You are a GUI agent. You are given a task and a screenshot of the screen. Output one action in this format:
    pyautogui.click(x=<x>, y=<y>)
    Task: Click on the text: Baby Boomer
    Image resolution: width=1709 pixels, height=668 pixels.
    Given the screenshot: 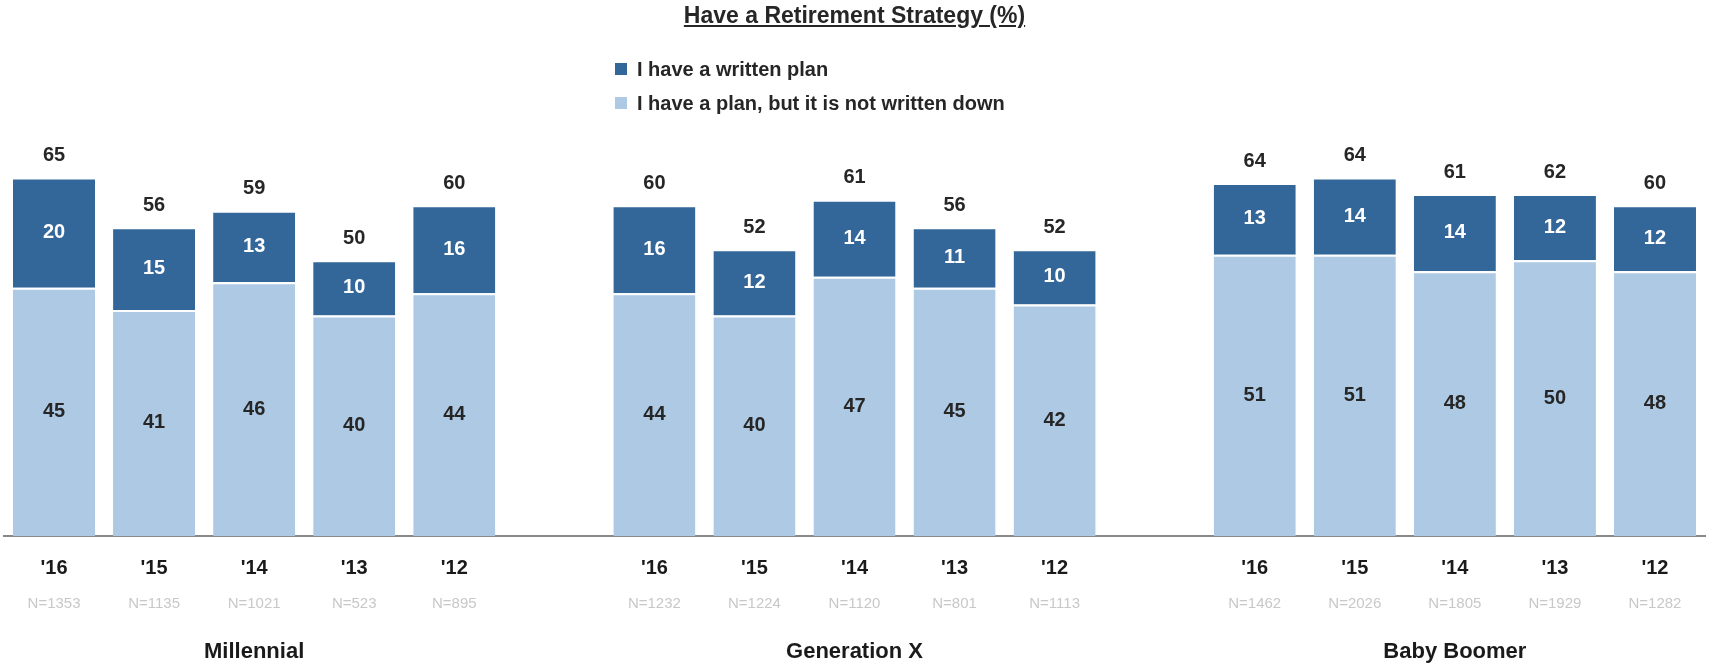 What is the action you would take?
    pyautogui.click(x=1455, y=651)
    